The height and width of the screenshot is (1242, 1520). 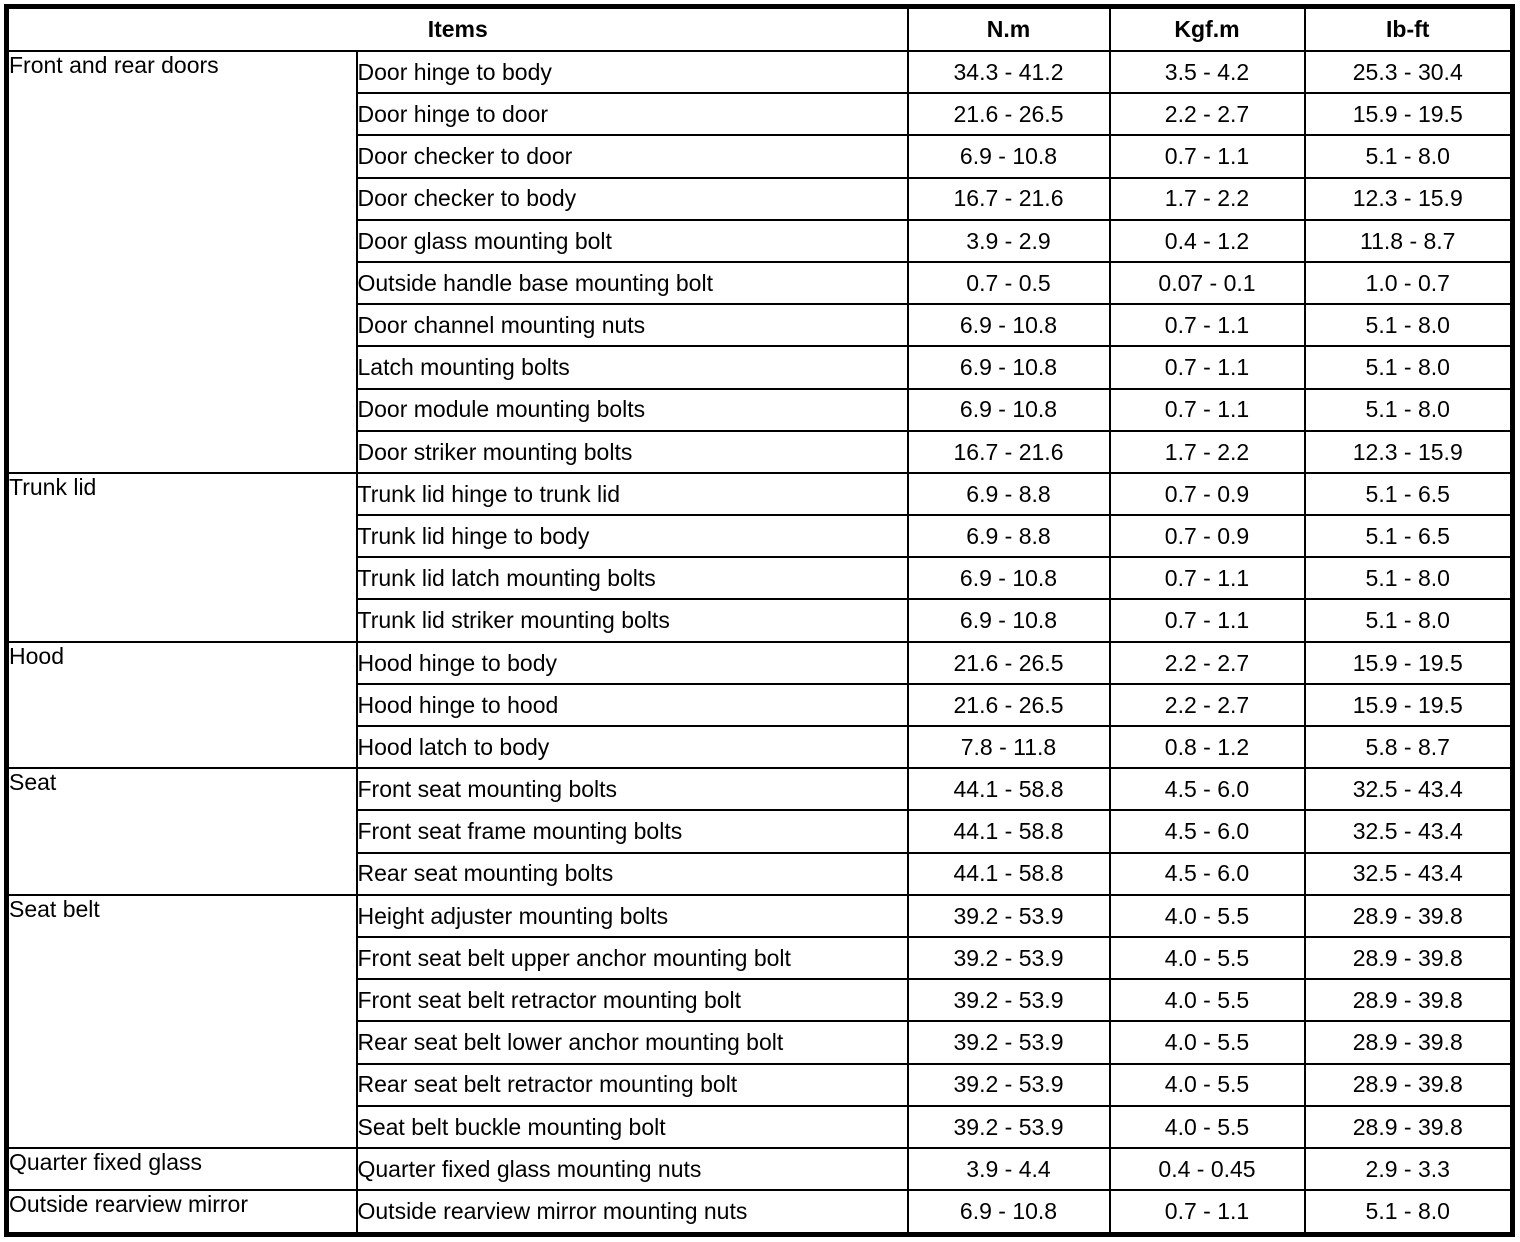 What do you see at coordinates (632, 198) in the screenshot?
I see `item-cell: Door checker to body` at bounding box center [632, 198].